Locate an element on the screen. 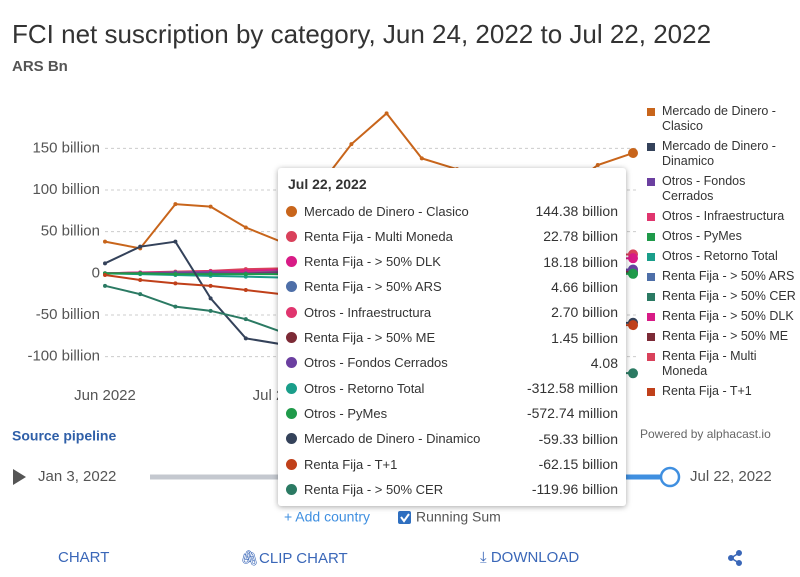 This screenshot has height=577, width=800. tooltip-value: -572.74 million is located at coordinates (572, 413).